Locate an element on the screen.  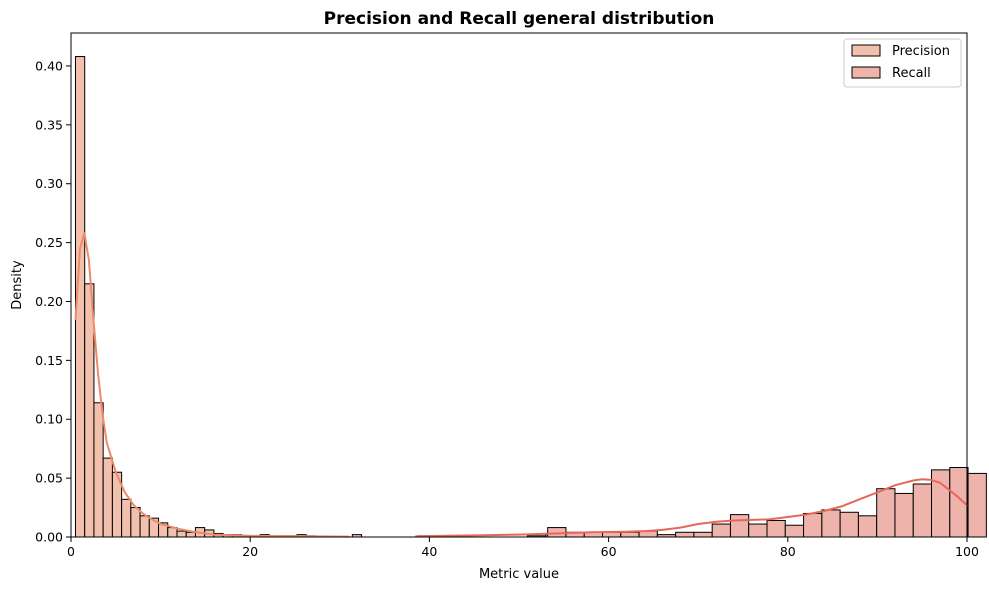
x-tick-label: 80 is located at coordinates (788, 551).